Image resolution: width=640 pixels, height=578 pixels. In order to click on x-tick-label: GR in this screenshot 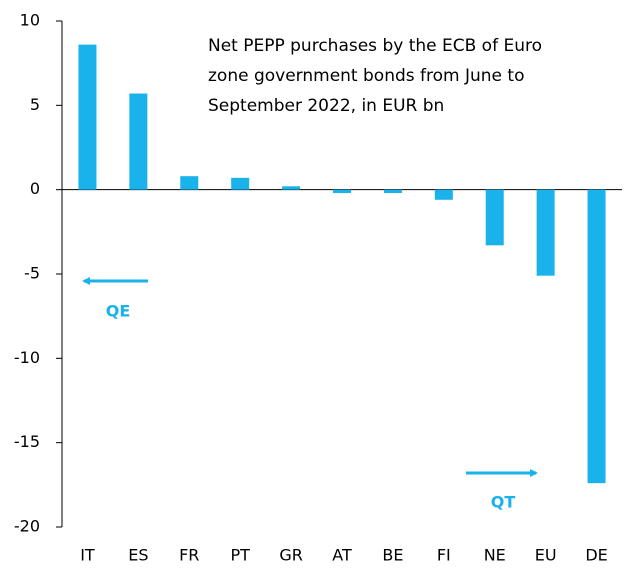, I will do `click(291, 555)`.